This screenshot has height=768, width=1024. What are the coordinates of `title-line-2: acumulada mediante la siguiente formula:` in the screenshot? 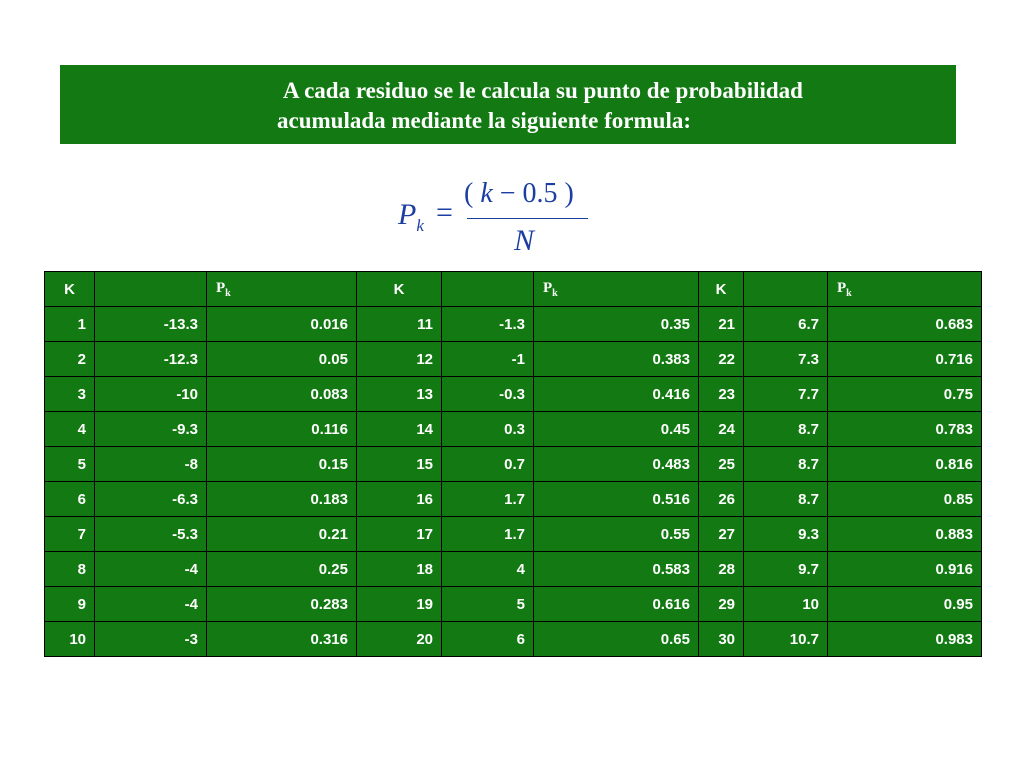 It's located at (484, 120).